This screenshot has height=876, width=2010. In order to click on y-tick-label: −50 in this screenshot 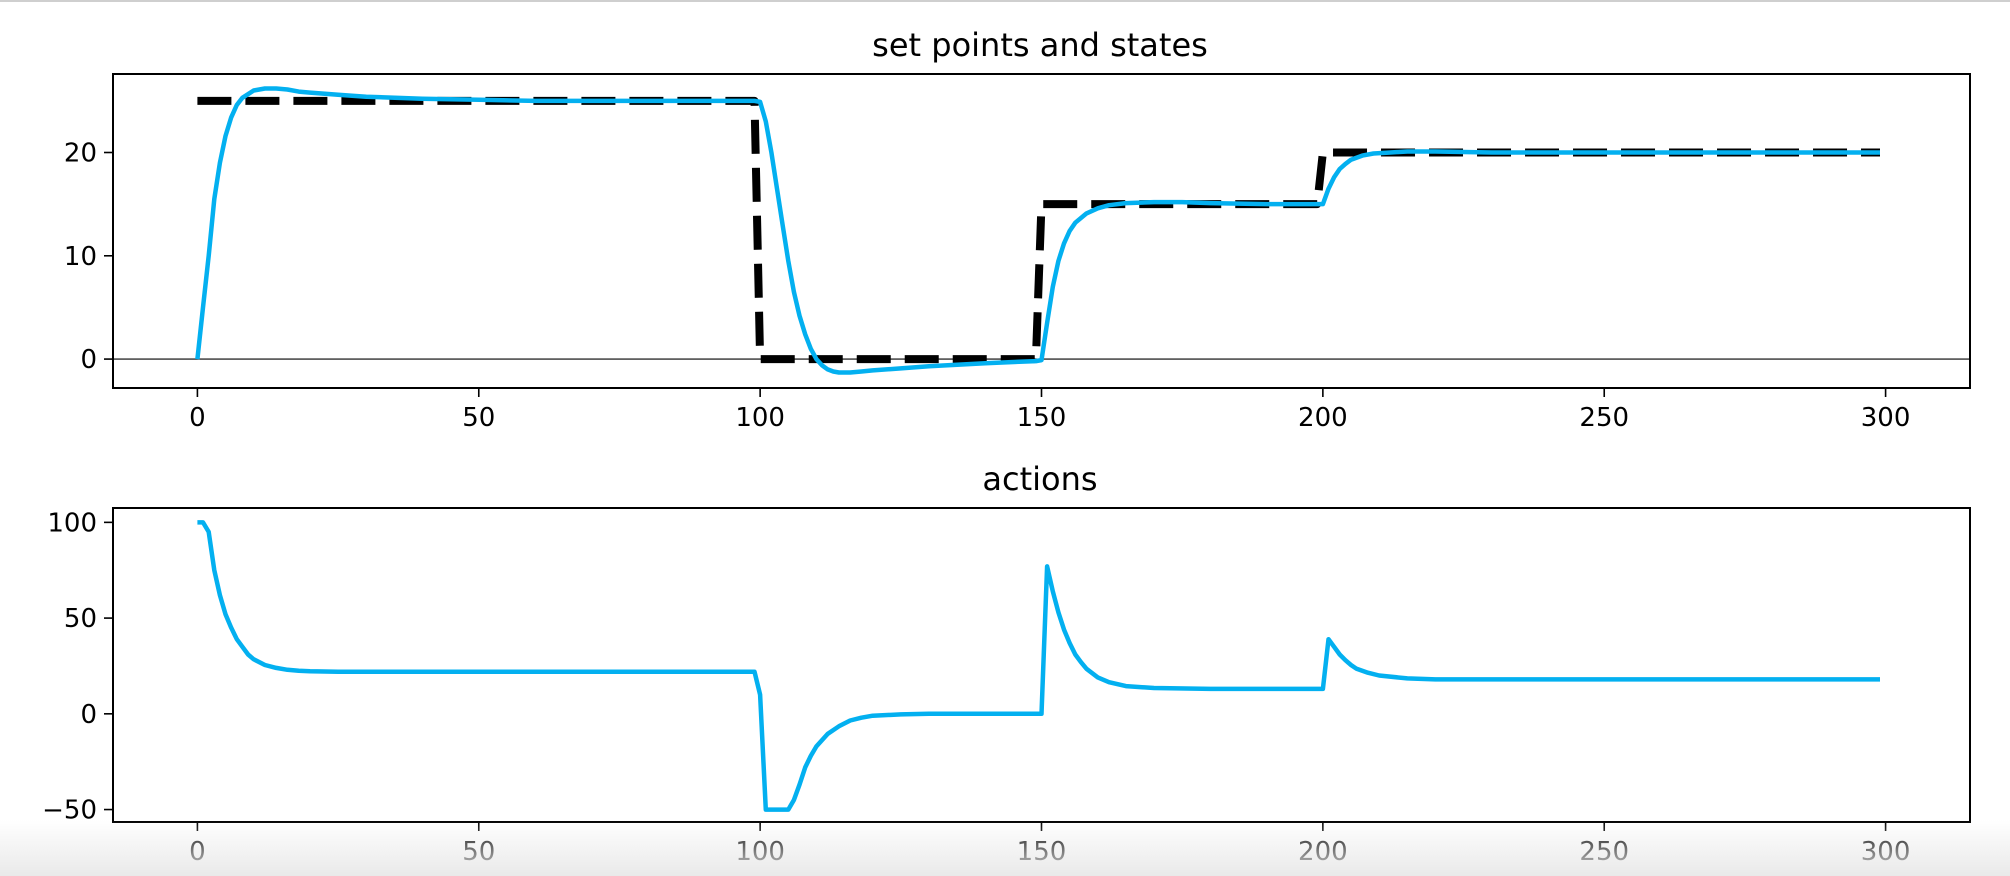, I will do `click(69, 811)`.